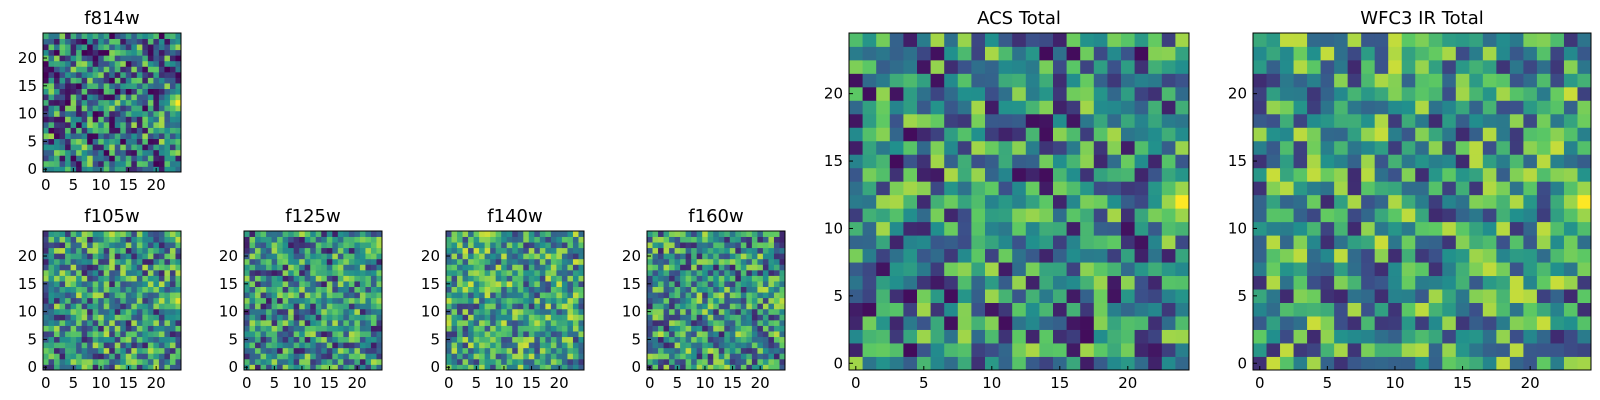 The width and height of the screenshot is (1600, 400). Describe the element at coordinates (435, 367) in the screenshot. I see `y-tick-label: 0` at that location.